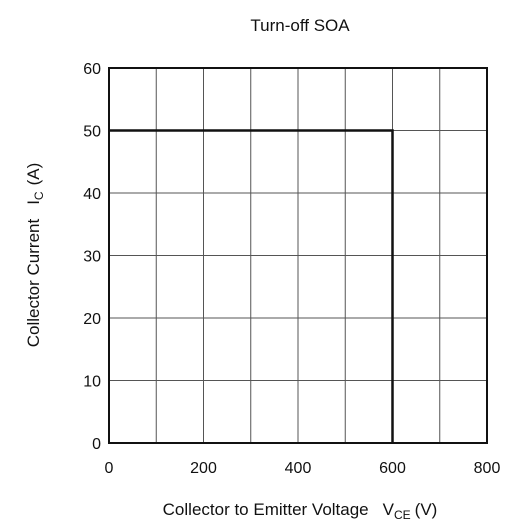 The width and height of the screenshot is (515, 528). I want to click on y-axis-label: Collector Current IC (A), so click(35, 255).